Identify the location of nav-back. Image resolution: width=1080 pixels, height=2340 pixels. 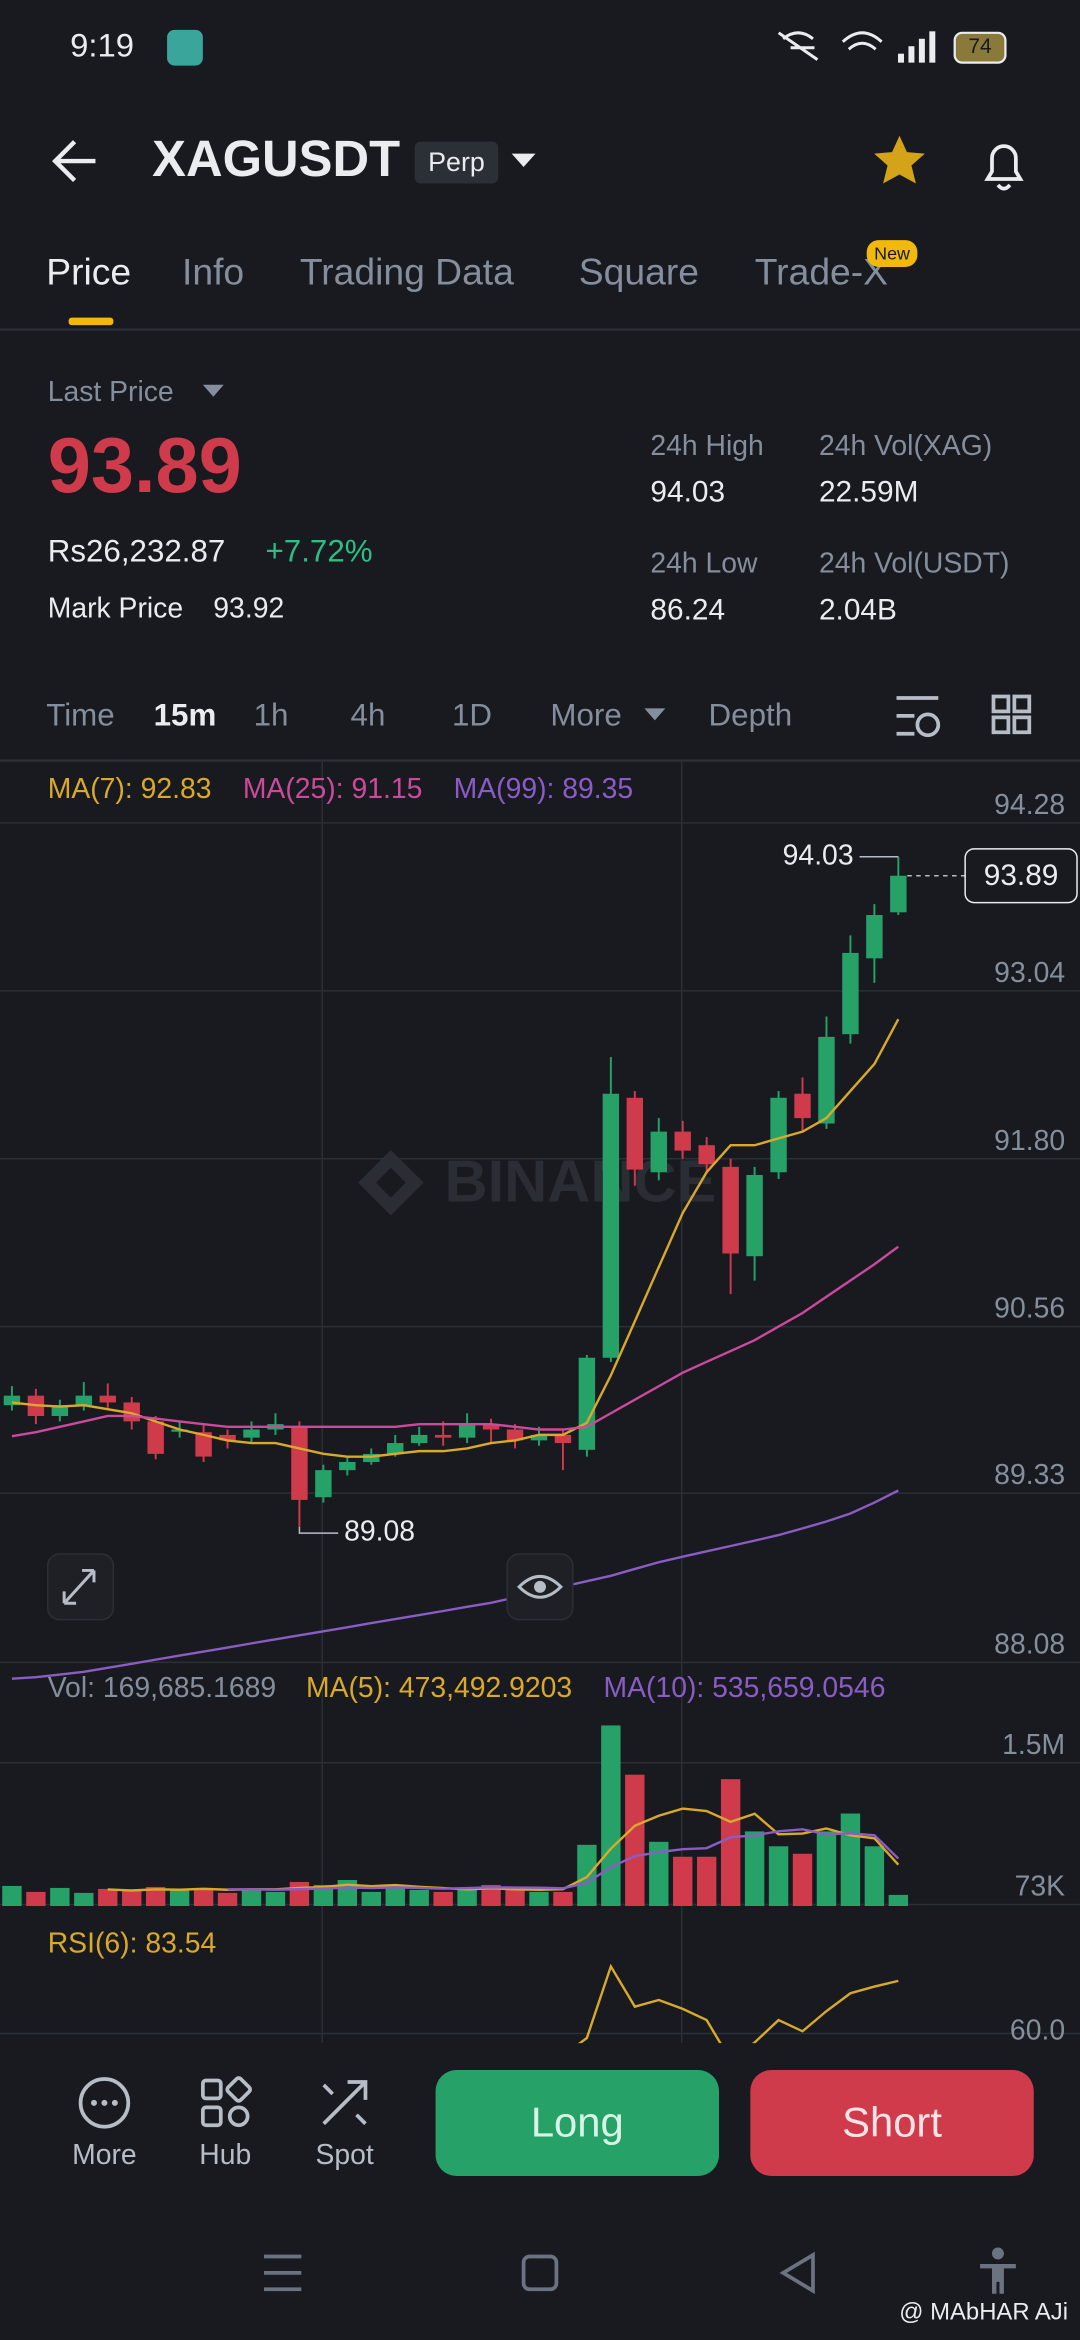
(797, 2273).